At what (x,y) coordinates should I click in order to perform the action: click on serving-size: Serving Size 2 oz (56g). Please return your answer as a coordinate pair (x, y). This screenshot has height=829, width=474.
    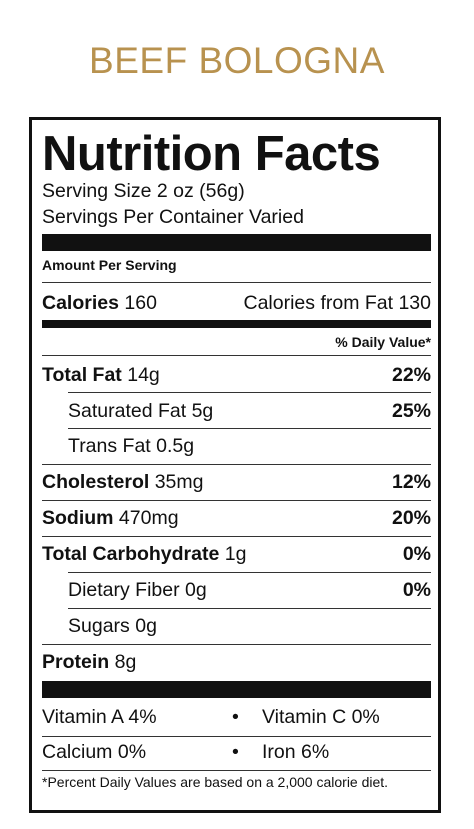
    Looking at the image, I should click on (143, 191).